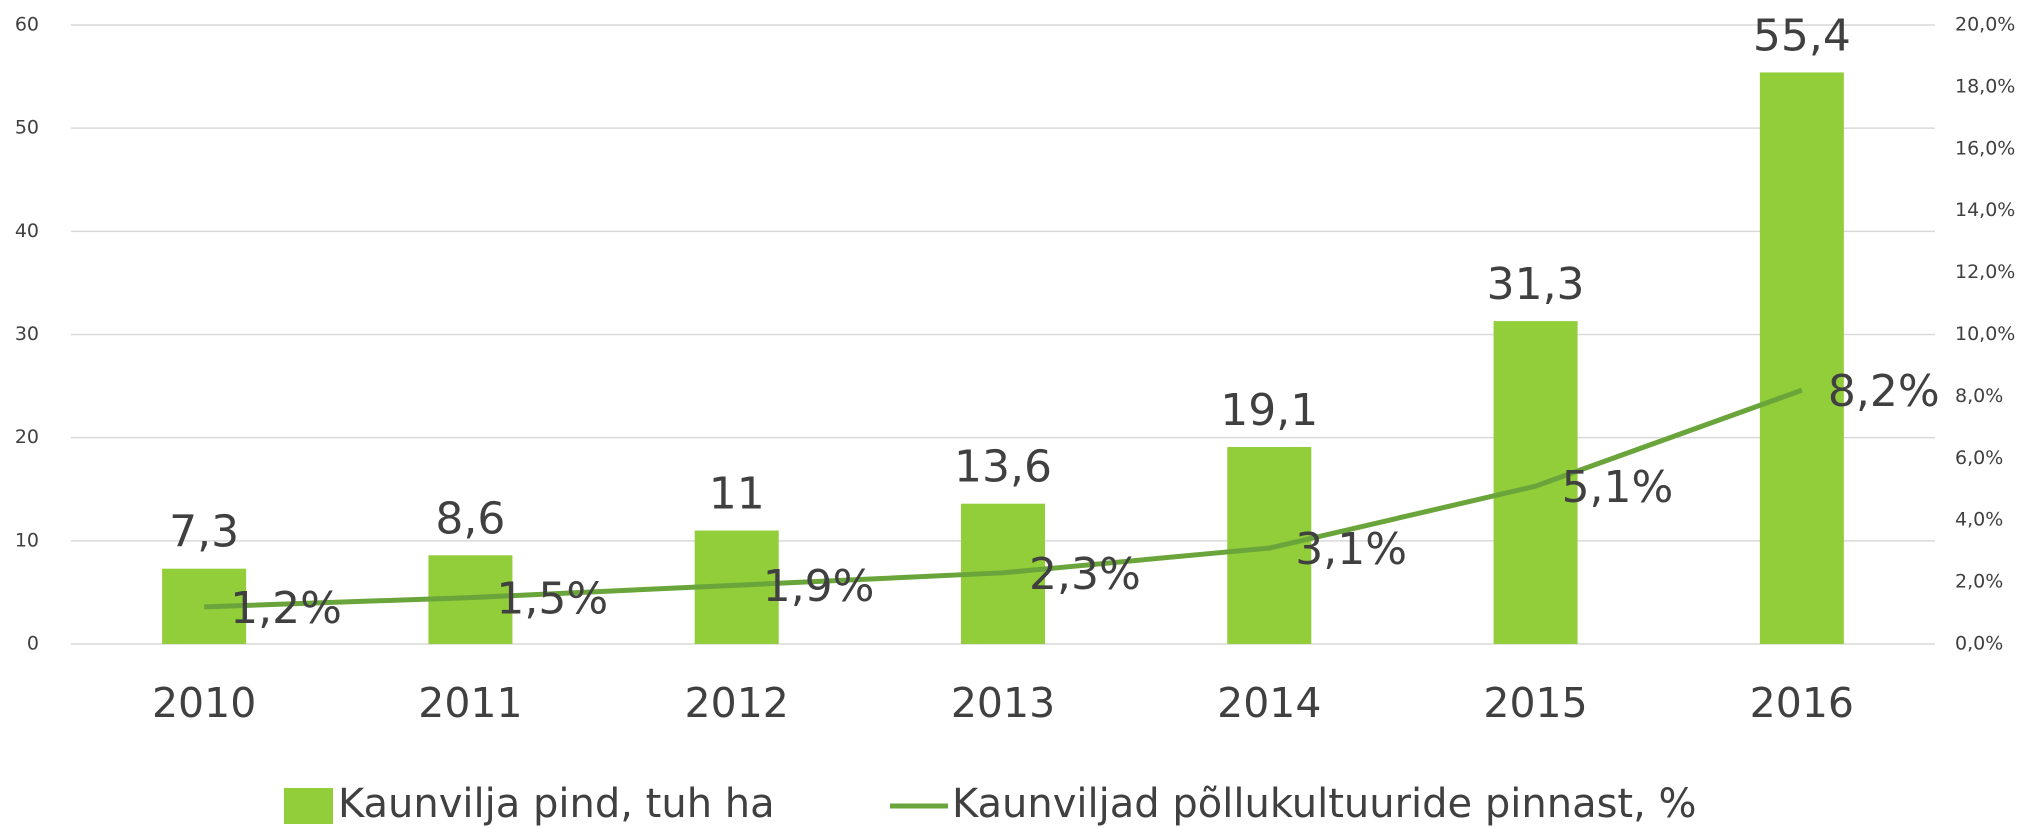 The height and width of the screenshot is (828, 2023). What do you see at coordinates (1618, 487) in the screenshot?
I see `data-label: 5,1%` at bounding box center [1618, 487].